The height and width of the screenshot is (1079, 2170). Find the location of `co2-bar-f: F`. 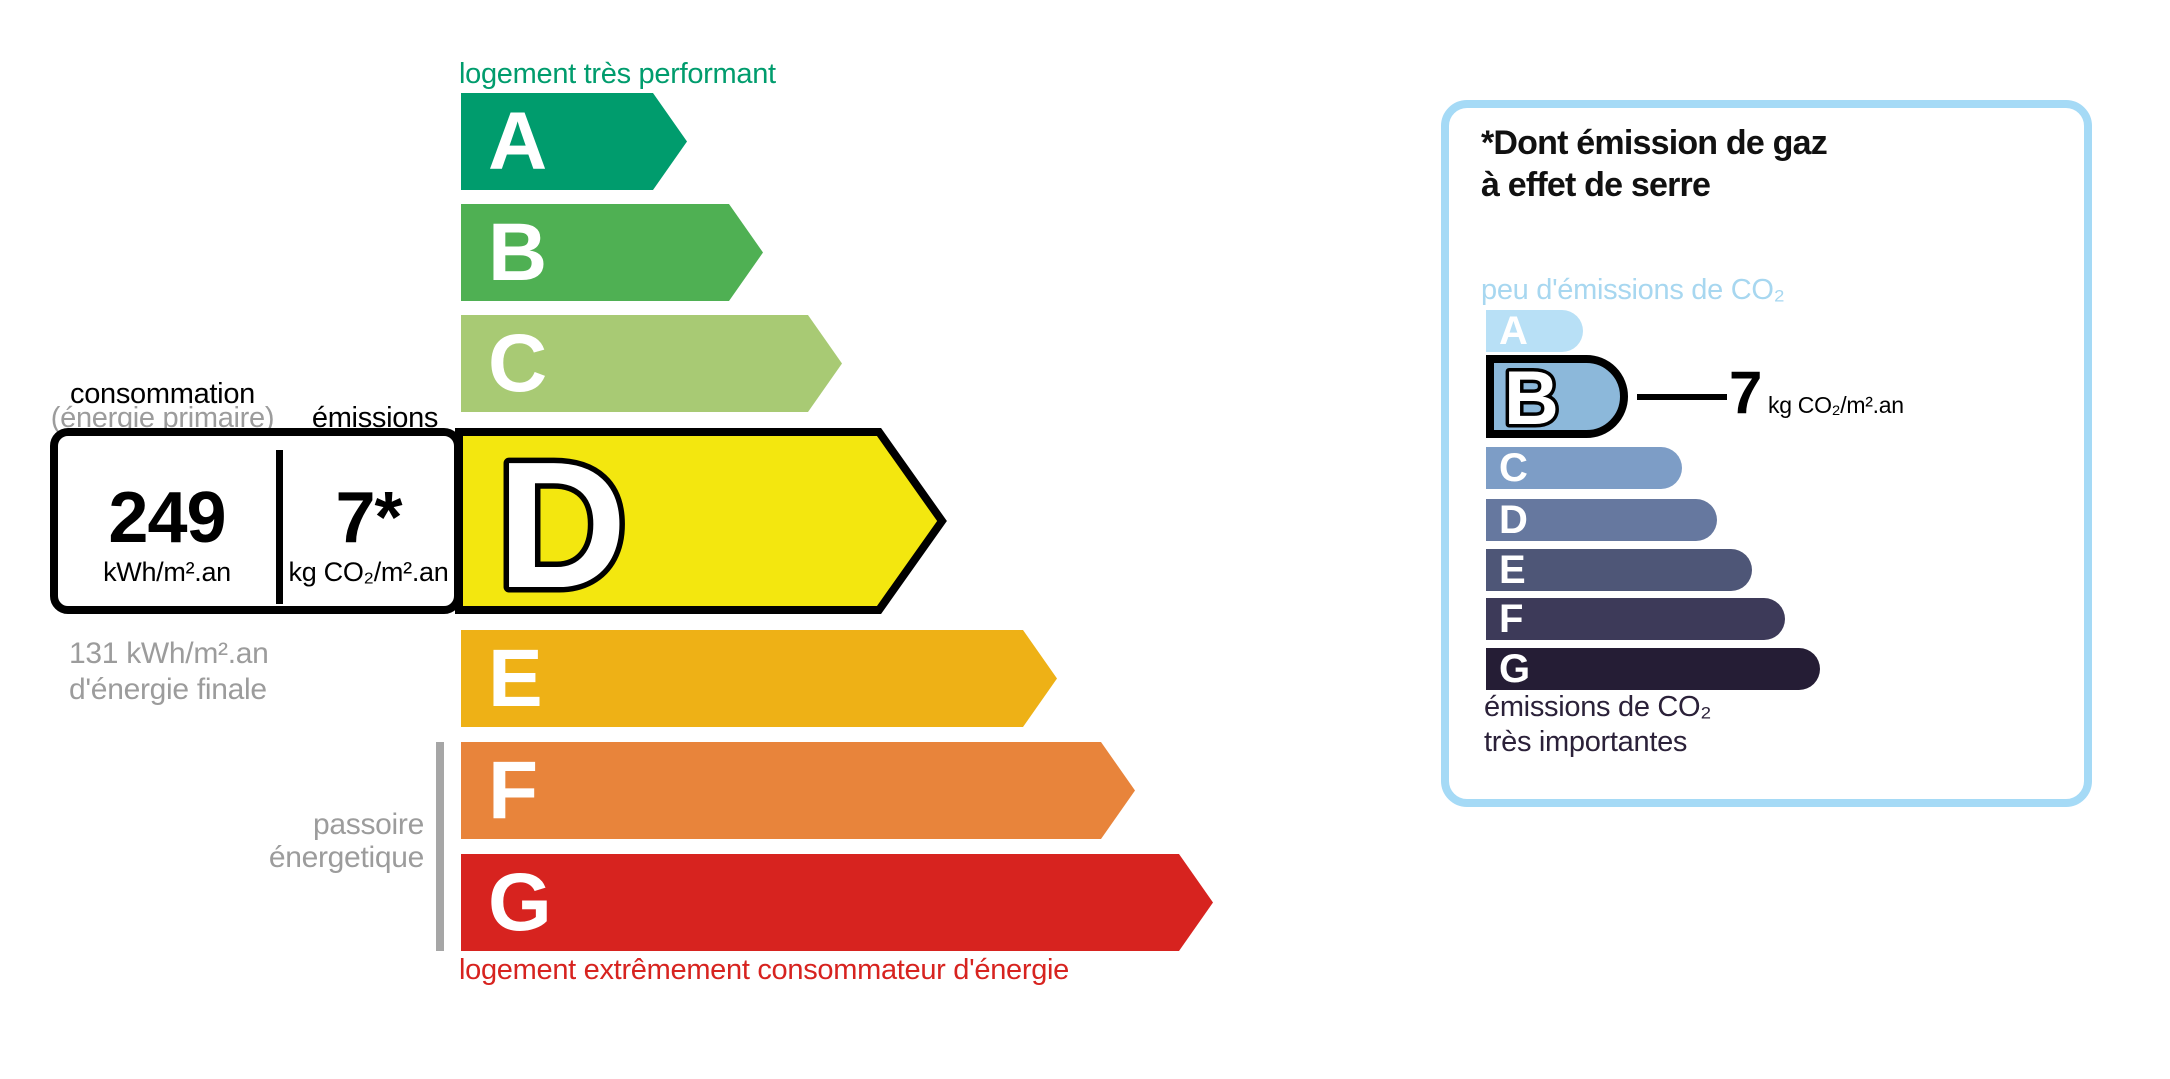

co2-bar-f: F is located at coordinates (1635, 619).